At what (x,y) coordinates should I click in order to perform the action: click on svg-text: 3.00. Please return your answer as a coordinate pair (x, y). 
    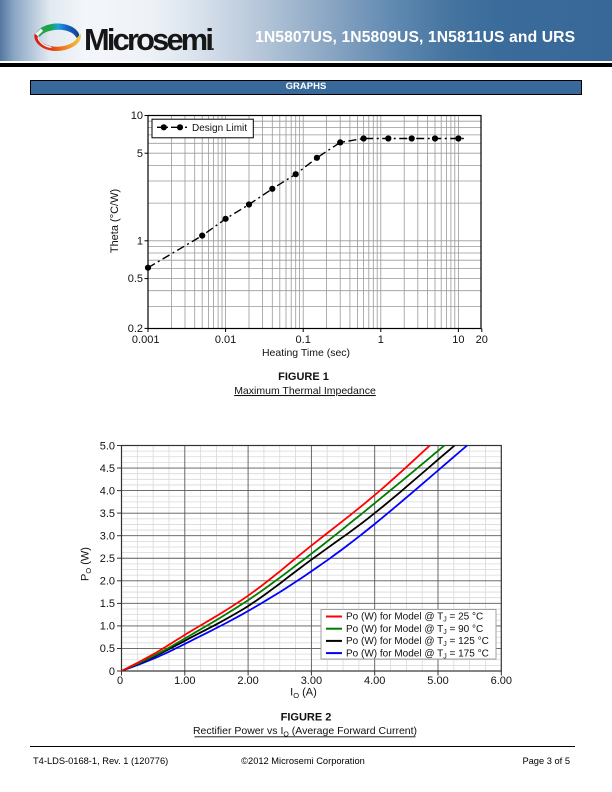
    Looking at the image, I should click on (311, 681).